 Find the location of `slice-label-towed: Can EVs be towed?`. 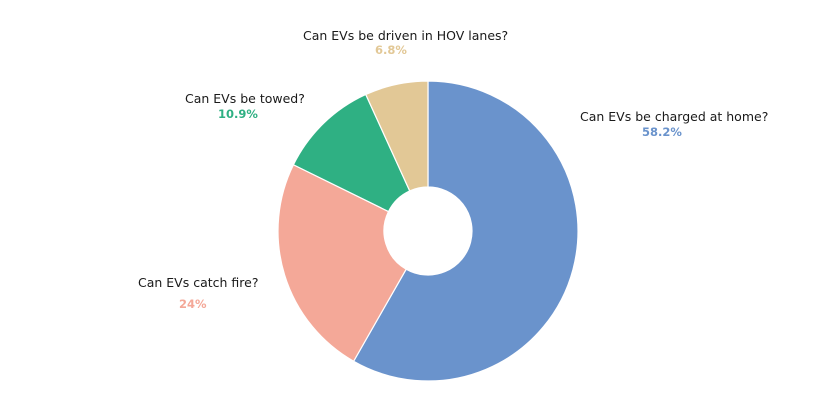

slice-label-towed: Can EVs be towed? is located at coordinates (245, 98).